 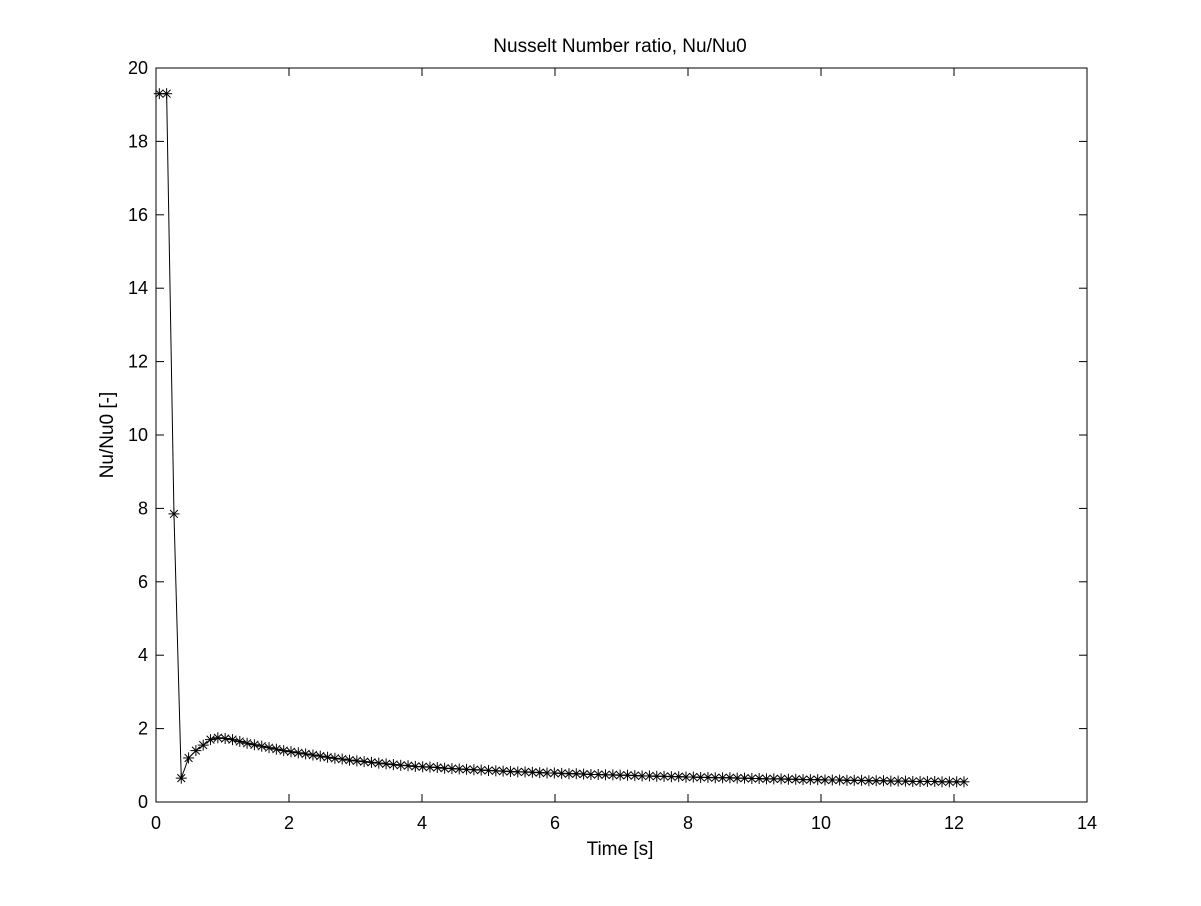 I want to click on y-tick-label: 10, so click(x=138, y=435).